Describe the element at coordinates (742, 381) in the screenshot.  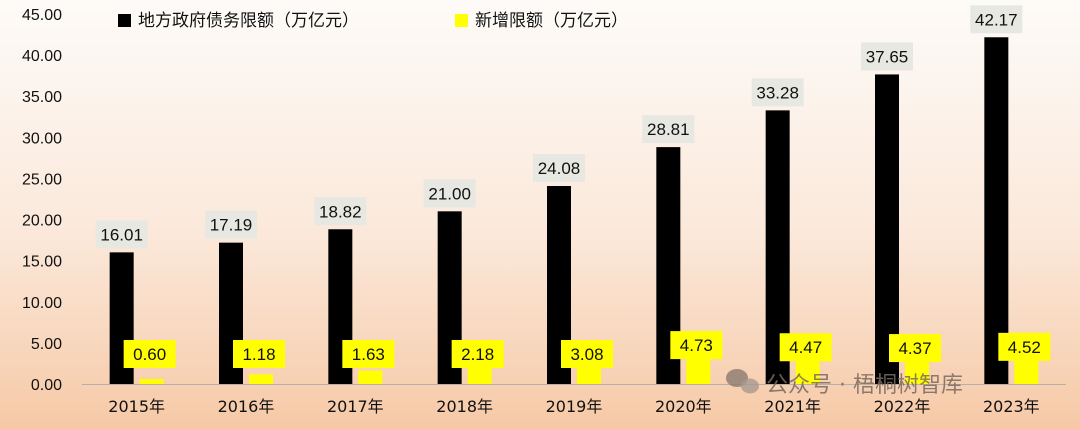
I see `wechat-icon` at that location.